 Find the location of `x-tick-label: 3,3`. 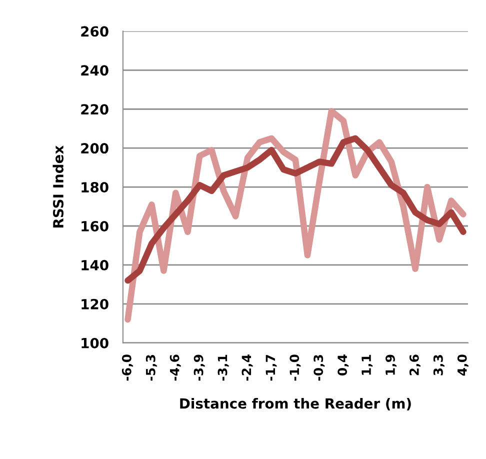

x-tick-label: 3,3 is located at coordinates (438, 365).